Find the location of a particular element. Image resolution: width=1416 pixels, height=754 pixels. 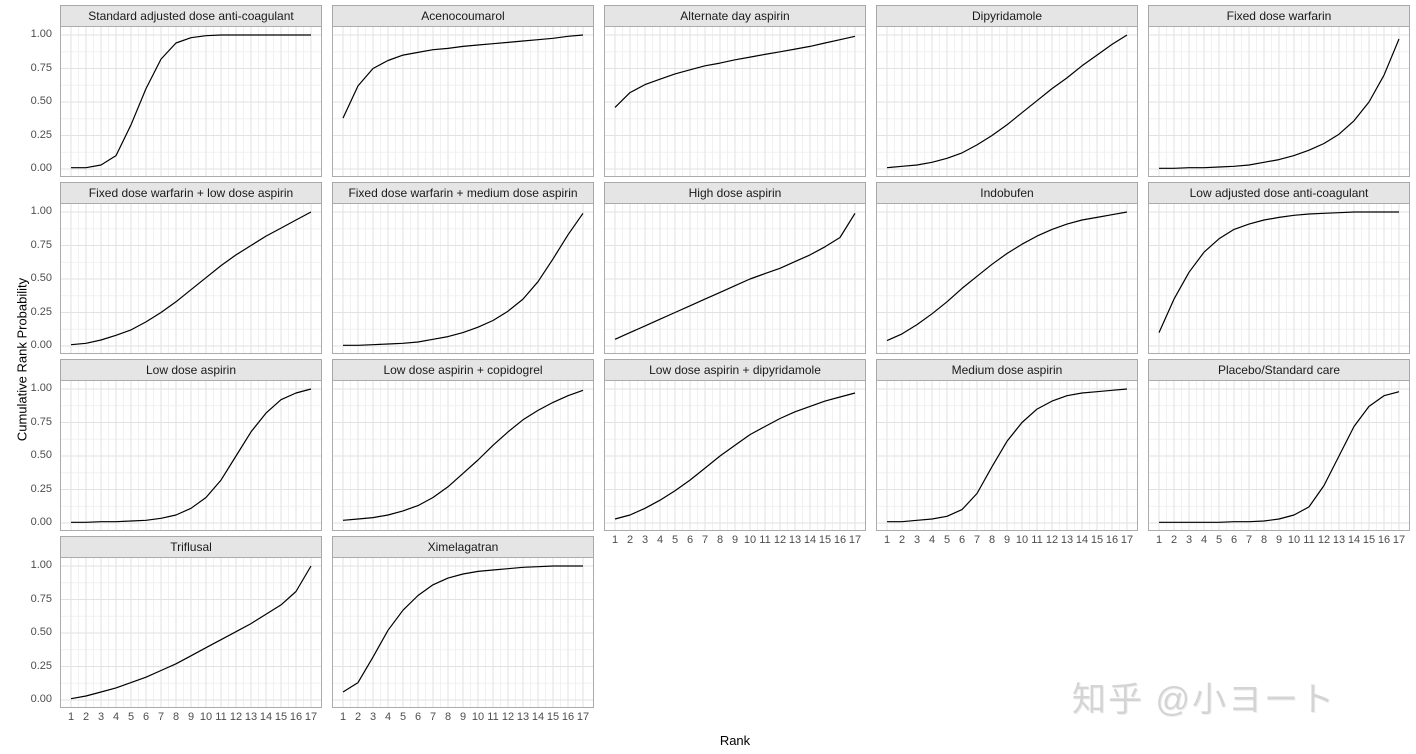

facet-title: Placebo/Standard care is located at coordinates (1279, 369).